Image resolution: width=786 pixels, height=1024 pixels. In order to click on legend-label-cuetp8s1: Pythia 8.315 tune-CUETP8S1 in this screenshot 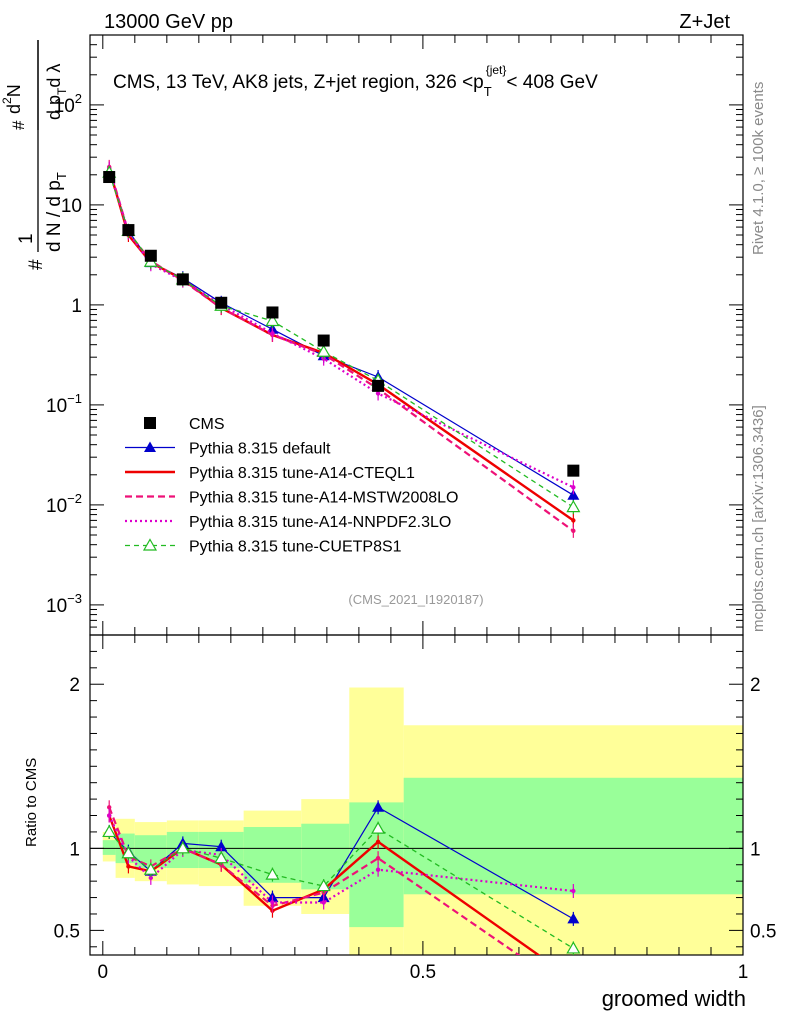, I will do `click(295, 547)`.